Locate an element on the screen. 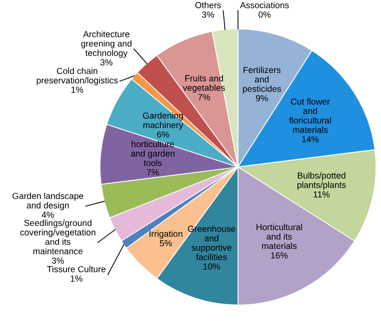 The image size is (381, 327). slice-label: Irrigation is located at coordinates (166, 234).